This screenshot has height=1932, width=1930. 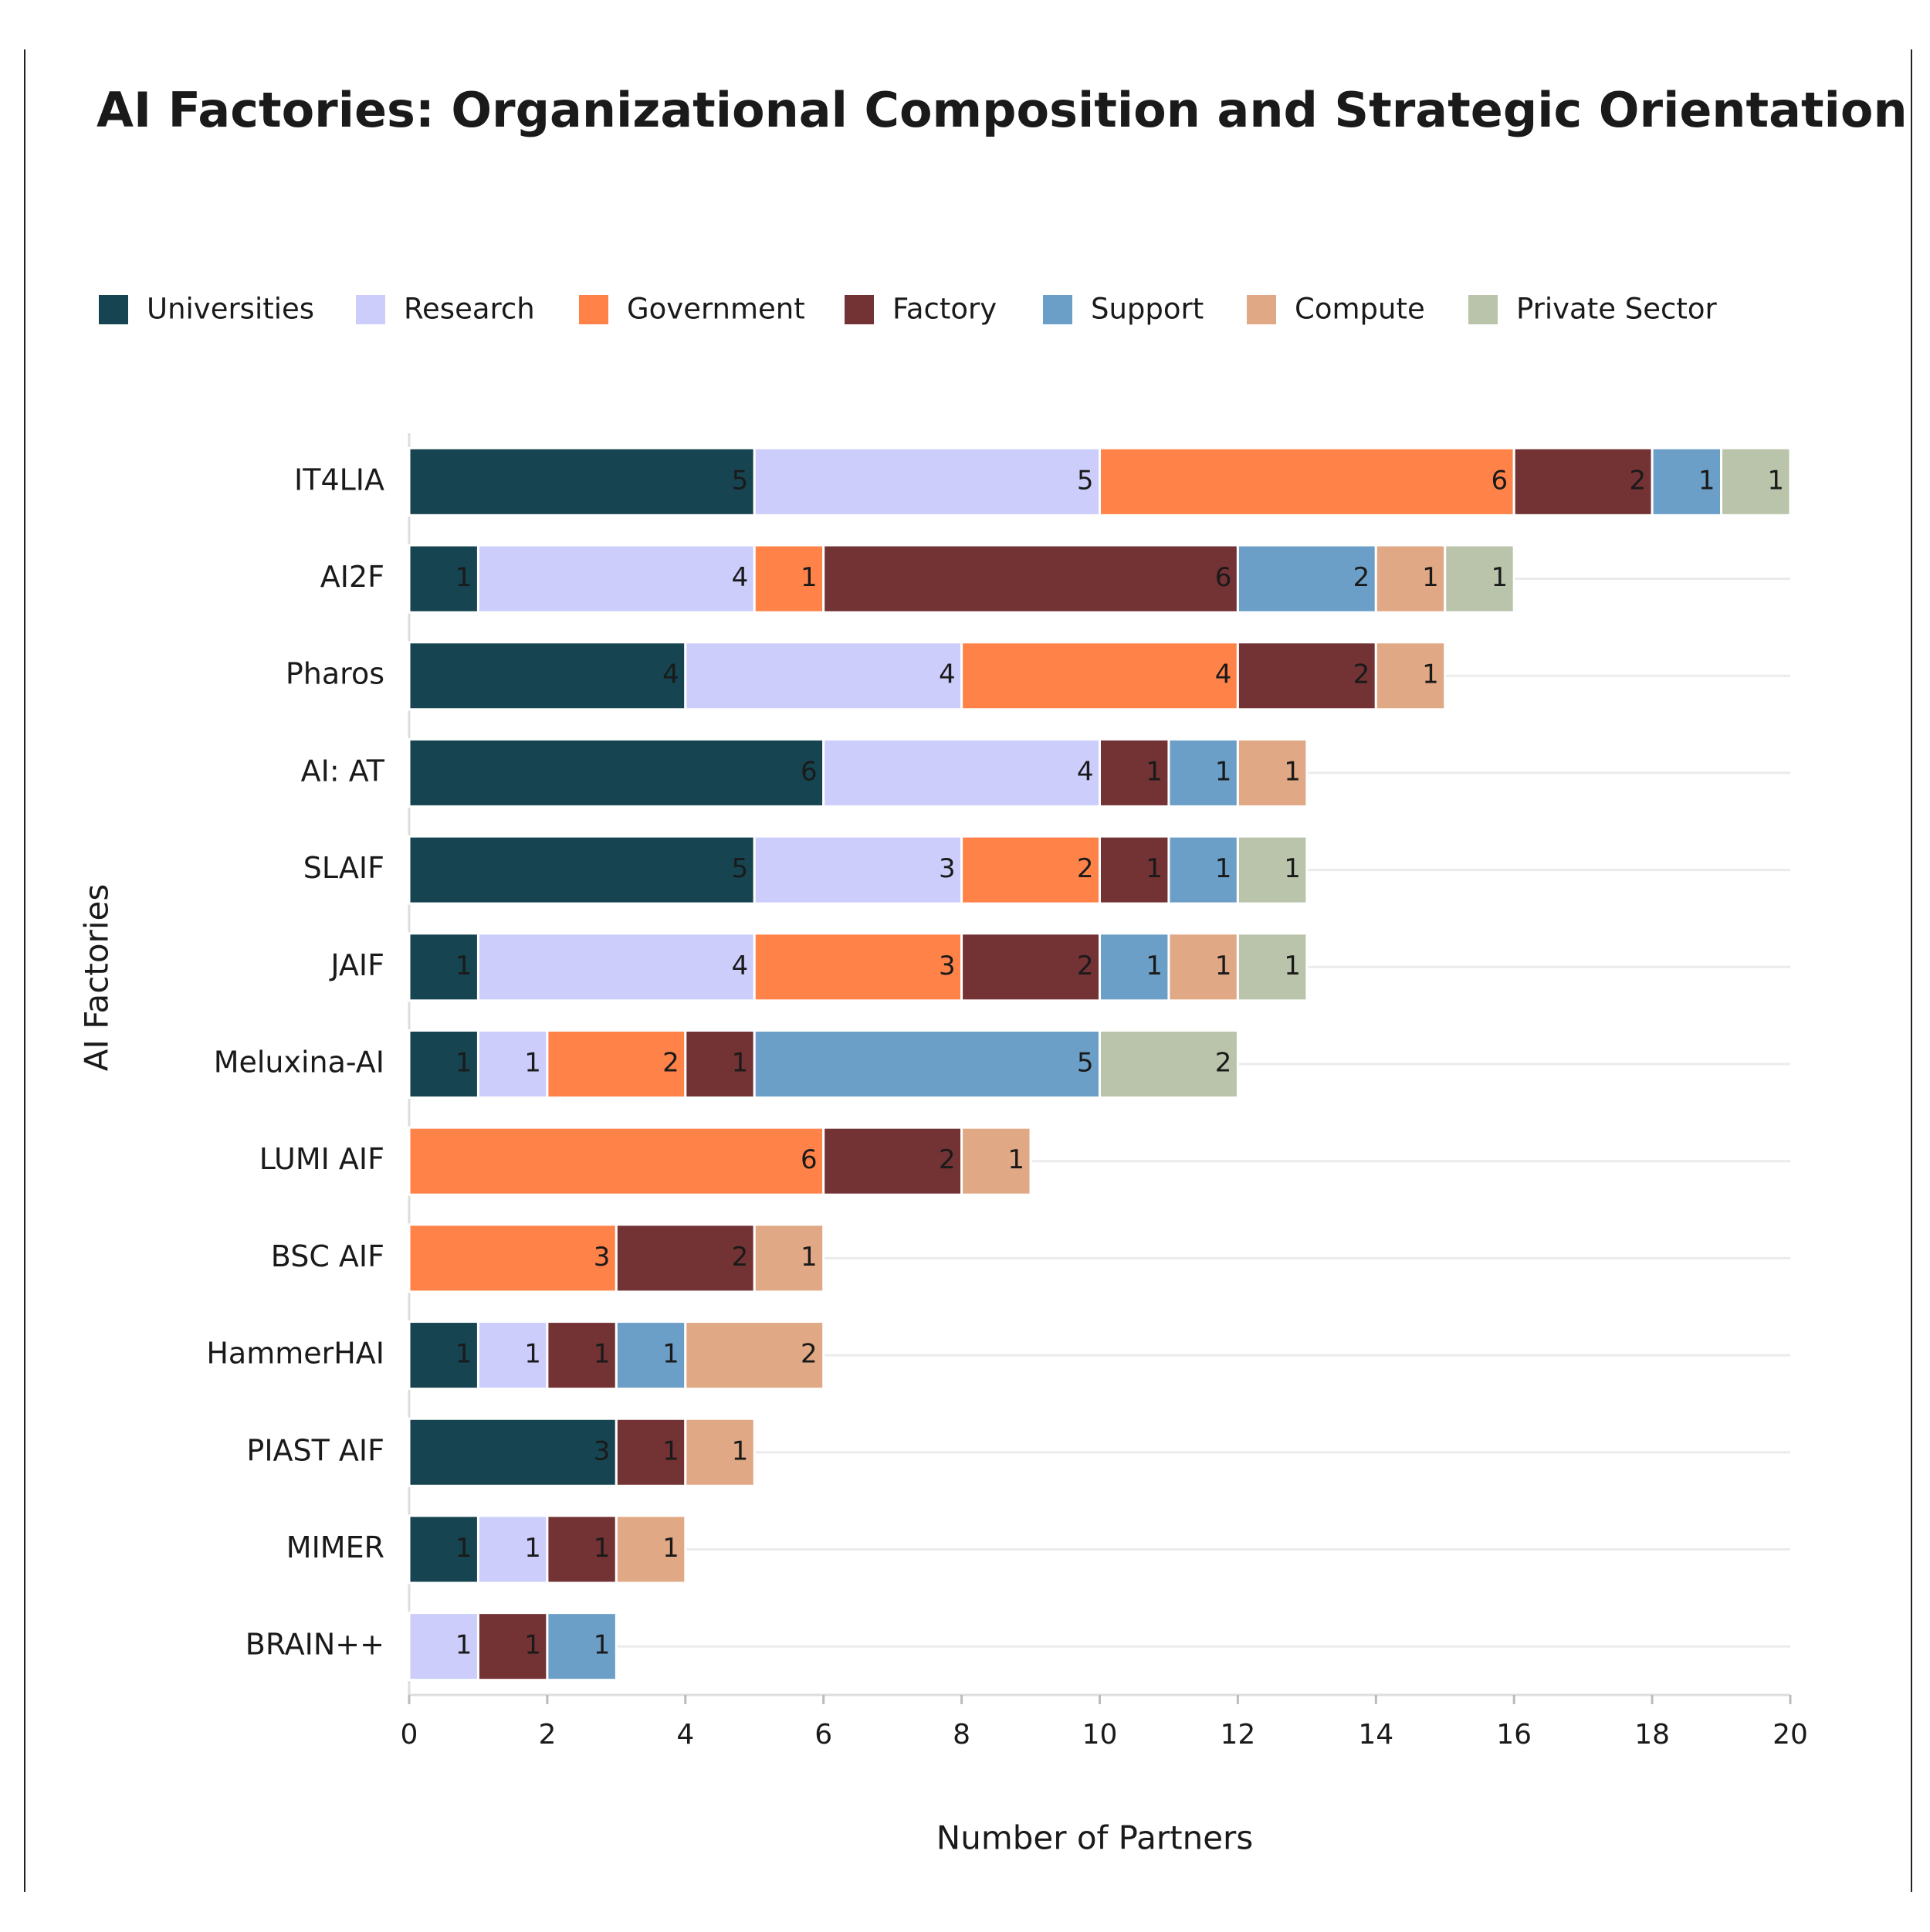 What do you see at coordinates (1616, 309) in the screenshot?
I see `legend-label: Private Sector` at bounding box center [1616, 309].